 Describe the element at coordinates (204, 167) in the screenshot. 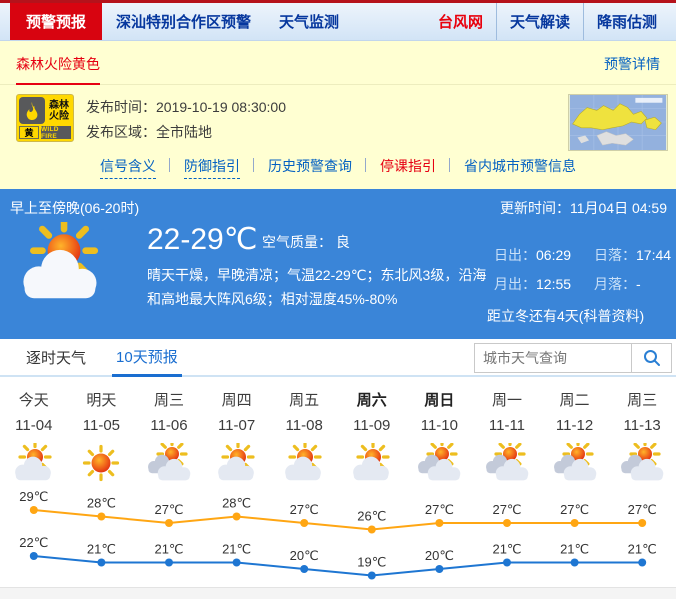

I see `link-defense-guide: 防御指引` at that location.